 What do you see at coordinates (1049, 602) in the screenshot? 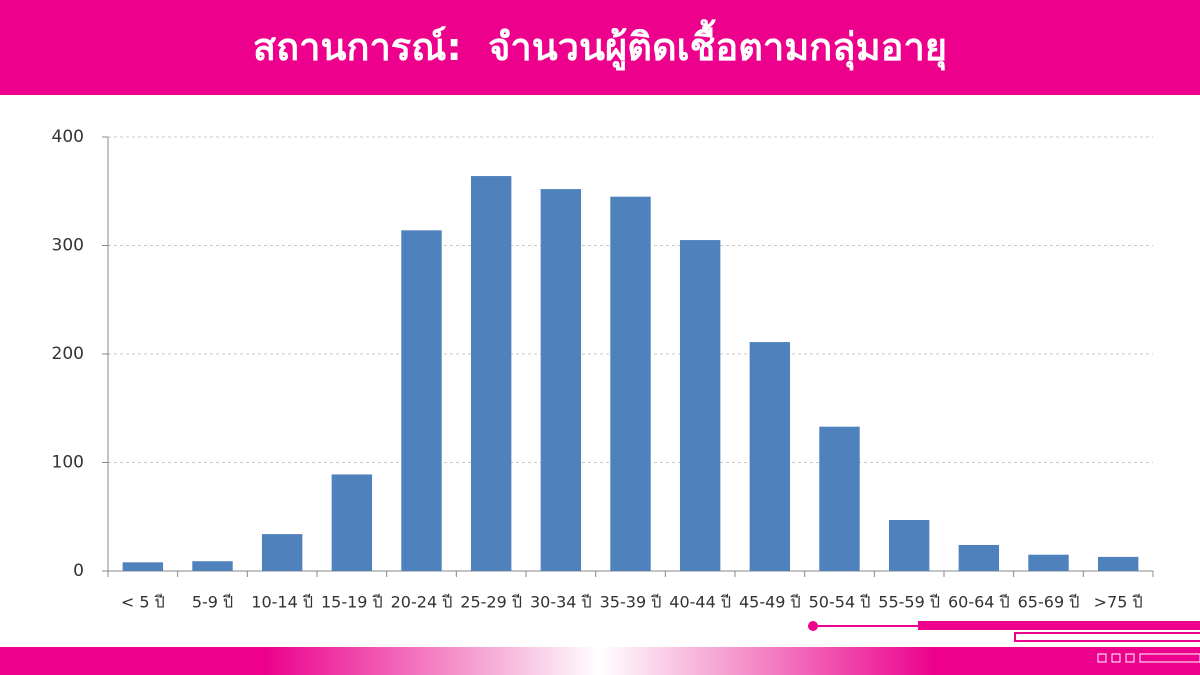
I see `x-tick-label: 65-69 ปี` at bounding box center [1049, 602].